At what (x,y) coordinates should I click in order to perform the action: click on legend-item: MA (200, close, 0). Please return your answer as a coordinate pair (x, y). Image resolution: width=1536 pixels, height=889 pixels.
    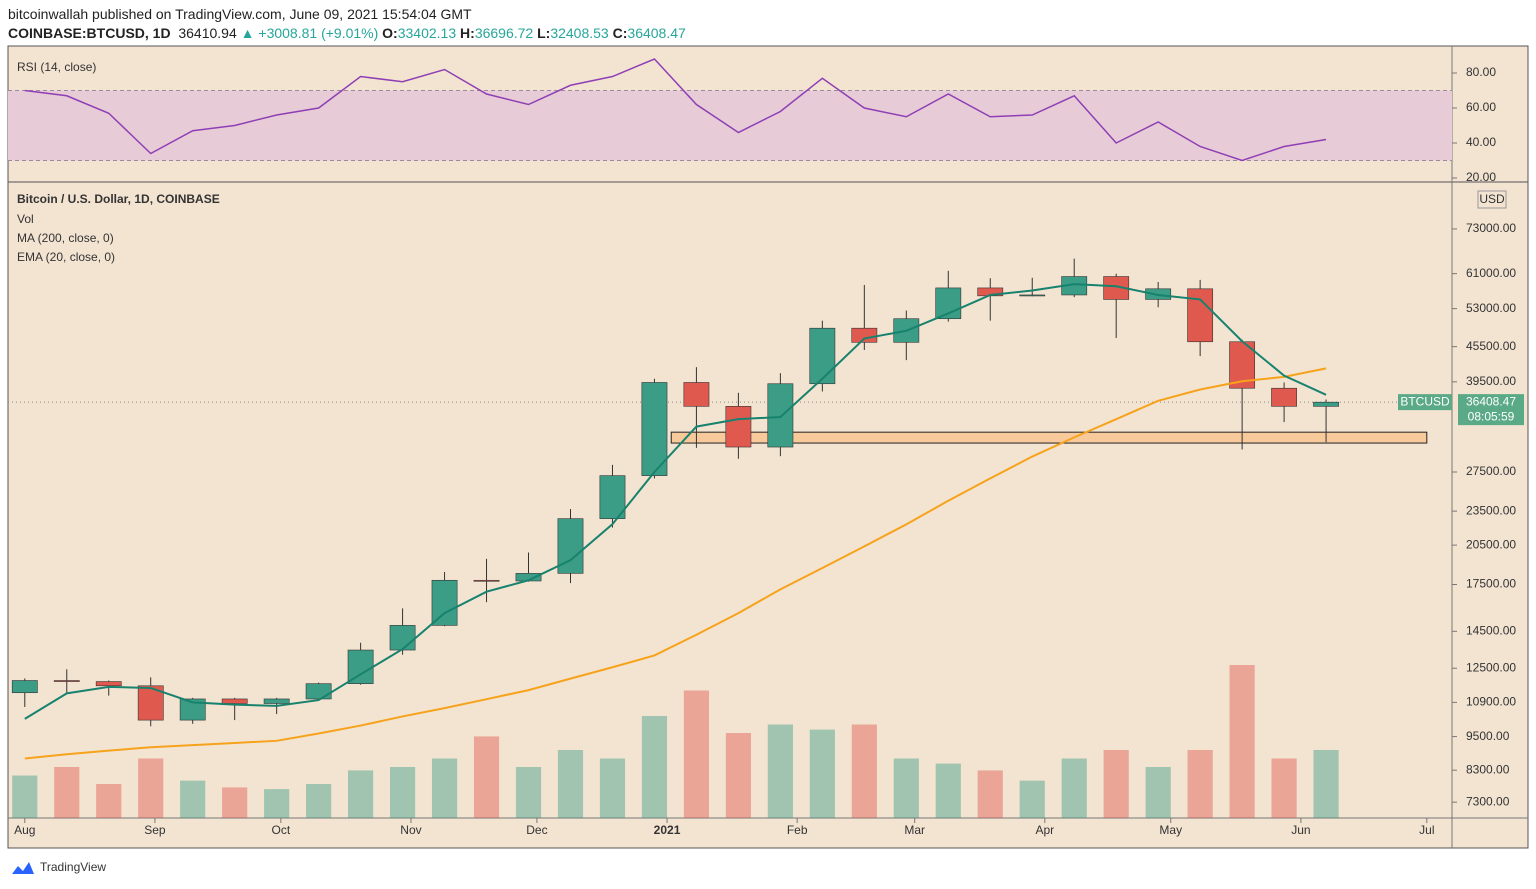
    Looking at the image, I should click on (65, 238).